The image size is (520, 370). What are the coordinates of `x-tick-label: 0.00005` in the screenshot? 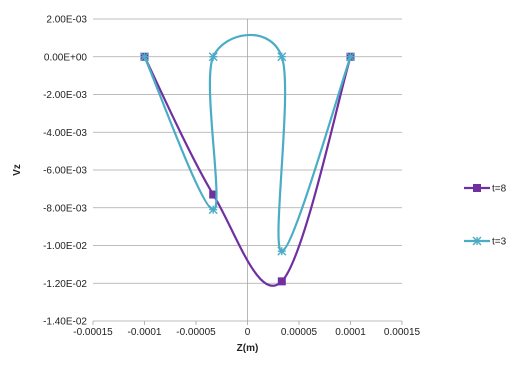 It's located at (299, 332).